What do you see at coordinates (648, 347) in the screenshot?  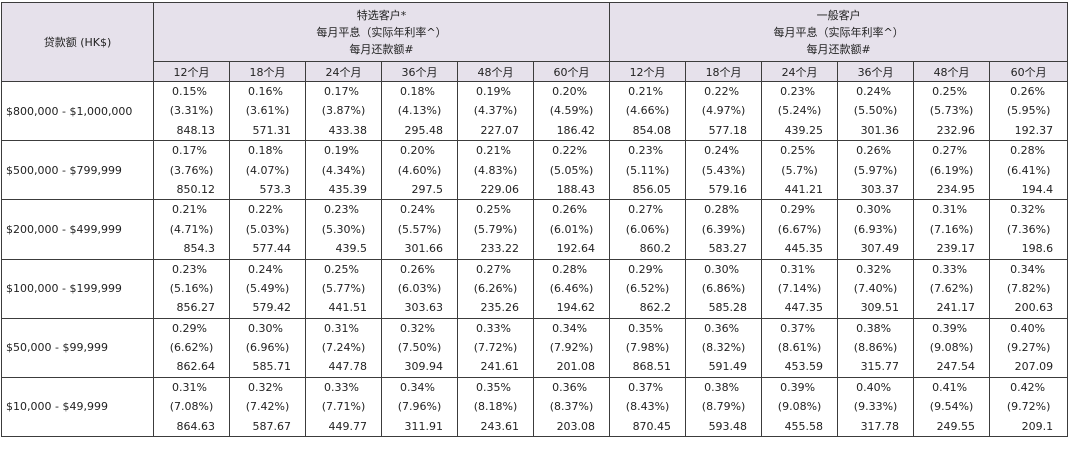 I see `rate-cell: 0.35% (7.98%) 868.51` at bounding box center [648, 347].